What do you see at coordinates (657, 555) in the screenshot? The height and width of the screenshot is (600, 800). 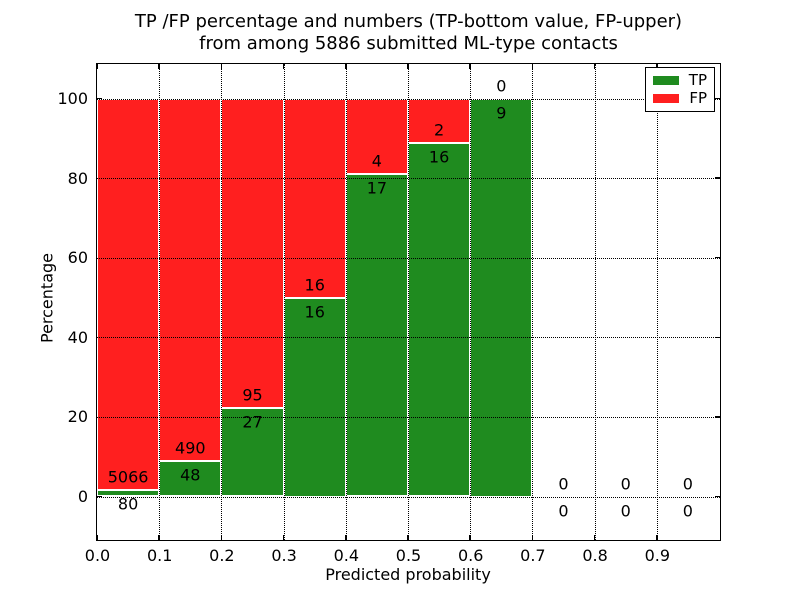 I see `x-tick-label-0.9: 0.9` at bounding box center [657, 555].